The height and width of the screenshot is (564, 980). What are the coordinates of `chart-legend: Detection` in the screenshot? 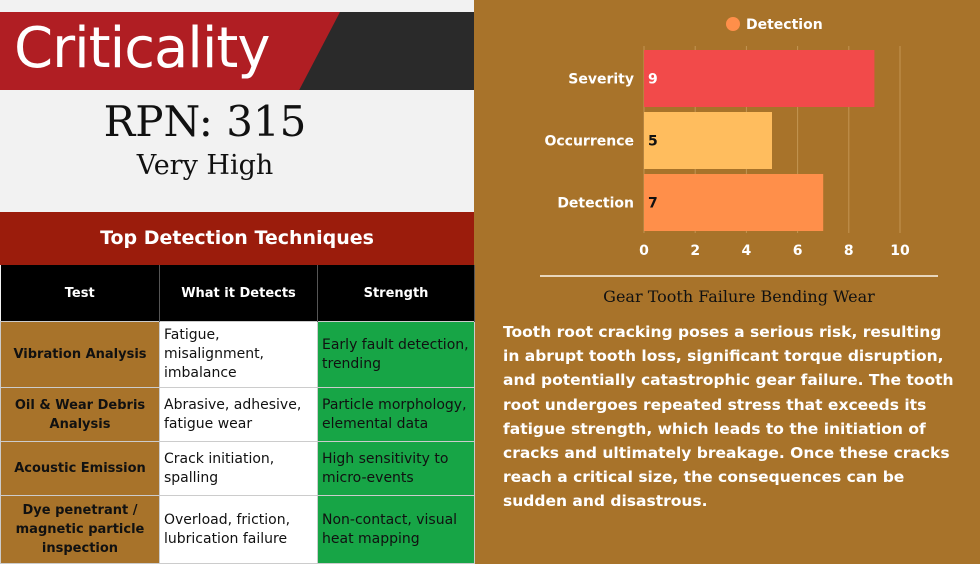 It's located at (774, 25).